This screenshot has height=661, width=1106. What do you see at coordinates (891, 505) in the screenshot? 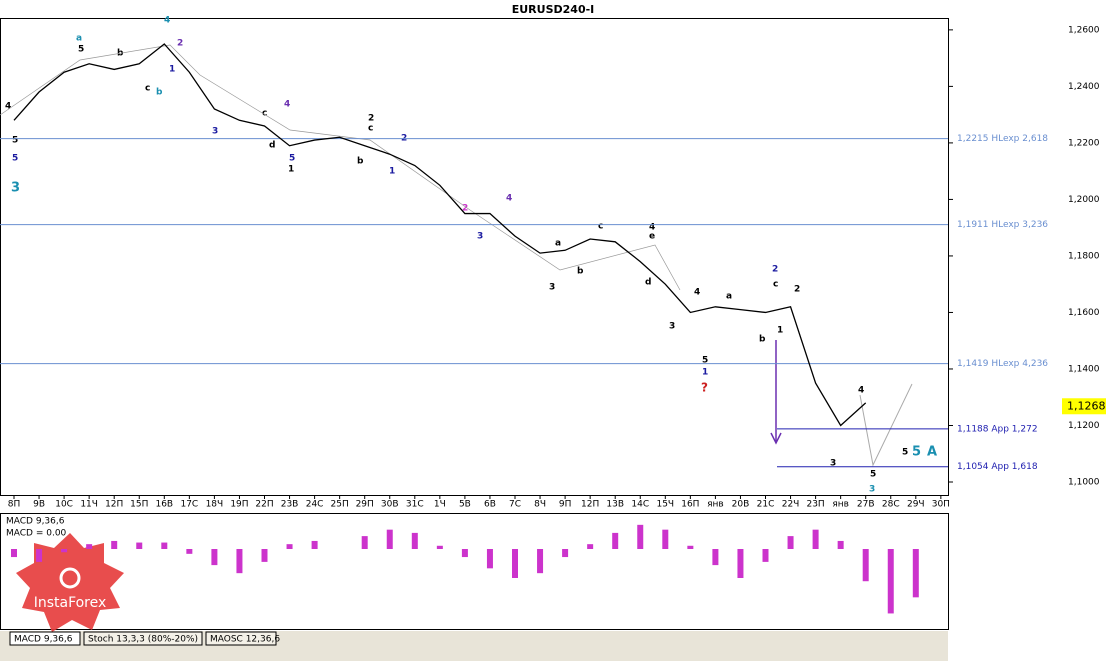
I see `x-tick-label: 28С` at bounding box center [891, 505].